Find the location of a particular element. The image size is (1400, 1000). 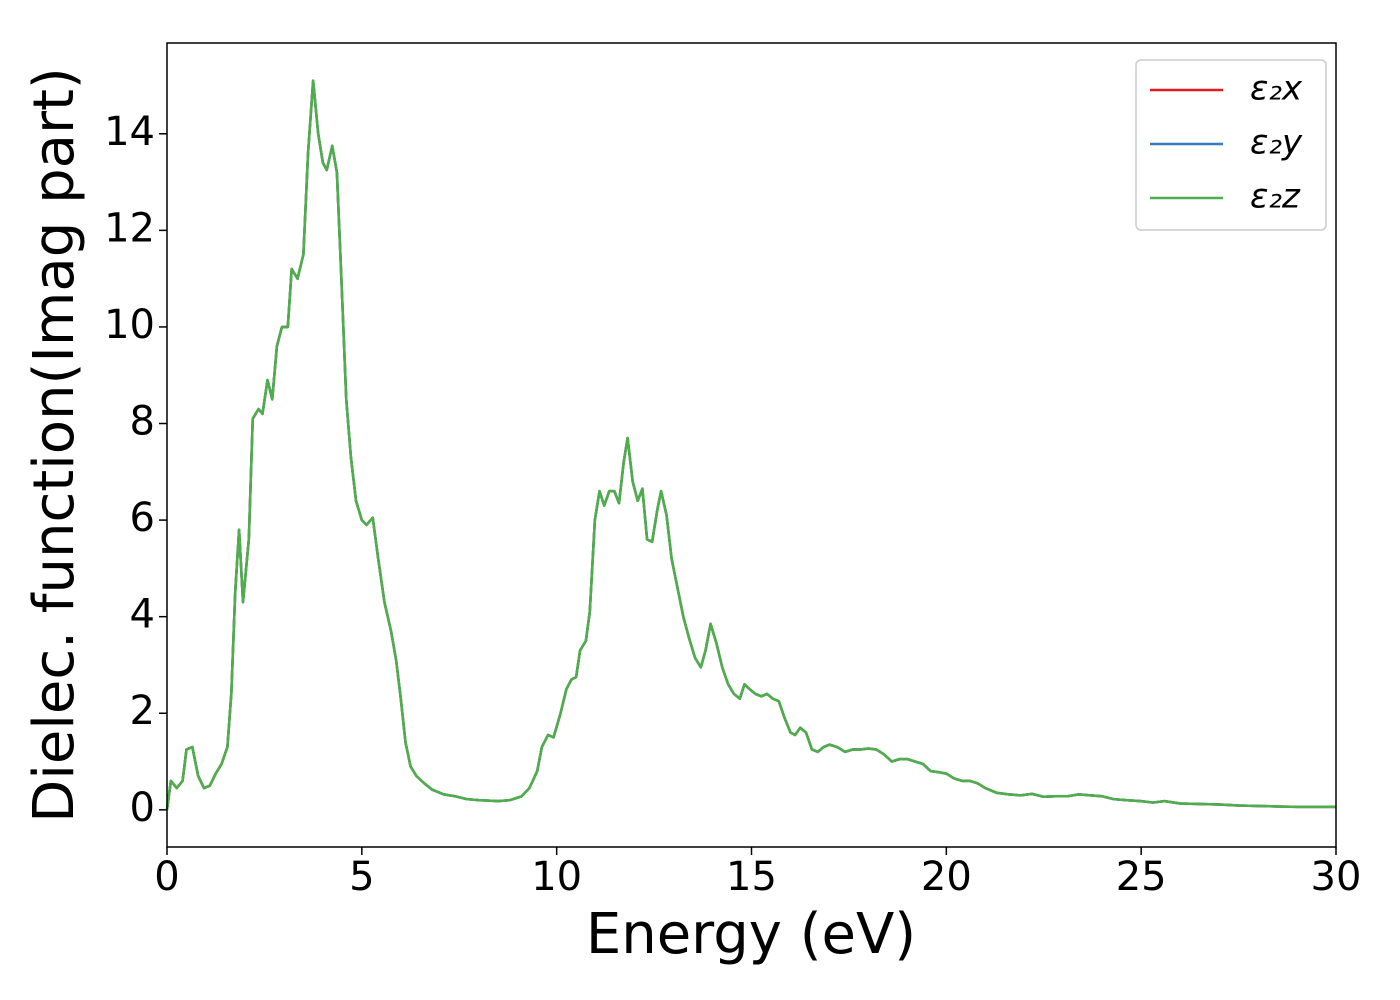

y-tick-label: 2 is located at coordinates (142, 711).